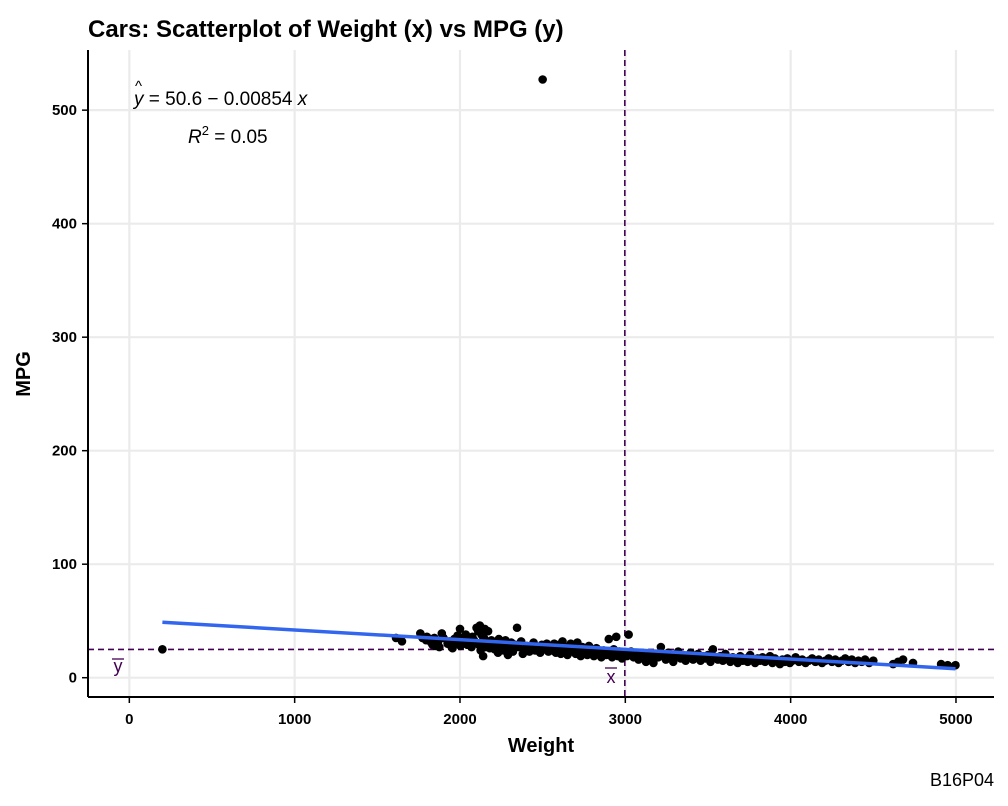  Describe the element at coordinates (962, 780) in the screenshot. I see `plot-caption: B16P04` at that location.